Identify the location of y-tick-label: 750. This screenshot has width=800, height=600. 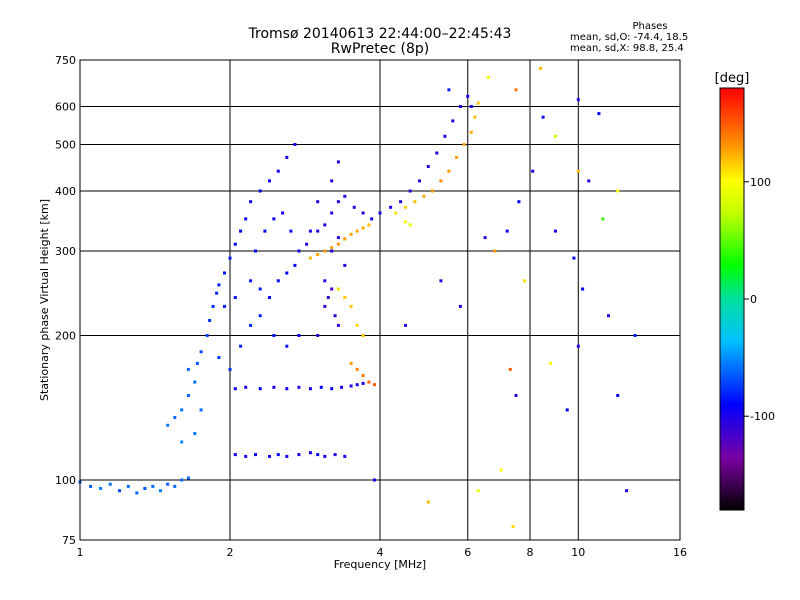
(65, 60).